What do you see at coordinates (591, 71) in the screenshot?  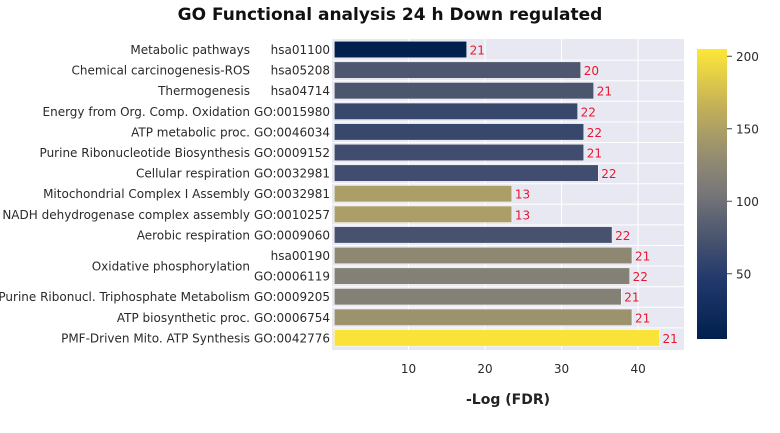 I see `bar-count-label: 20` at bounding box center [591, 71].